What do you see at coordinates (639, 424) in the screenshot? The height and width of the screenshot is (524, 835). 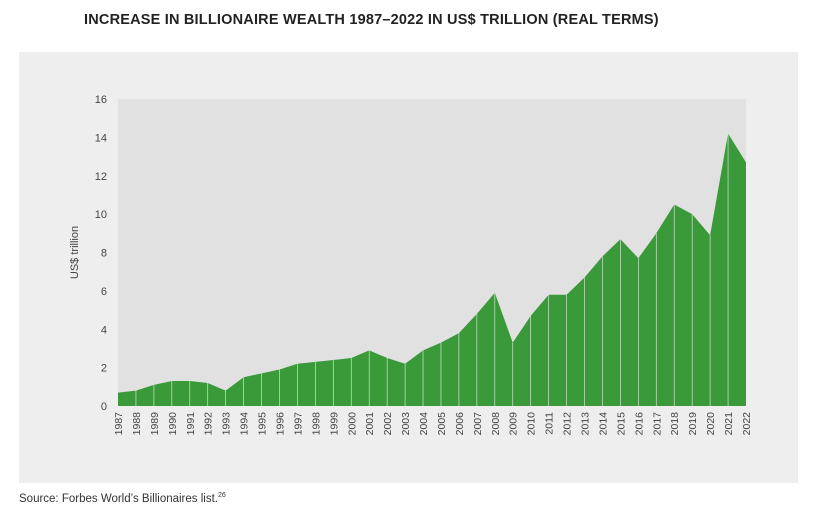 I see `x-tick-label: 2016` at bounding box center [639, 424].